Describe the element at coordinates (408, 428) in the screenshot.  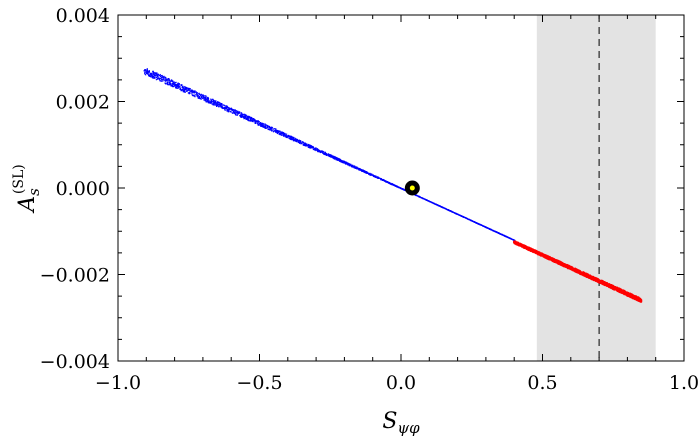
I see `x-axis-title-sub: ψφ` at that location.